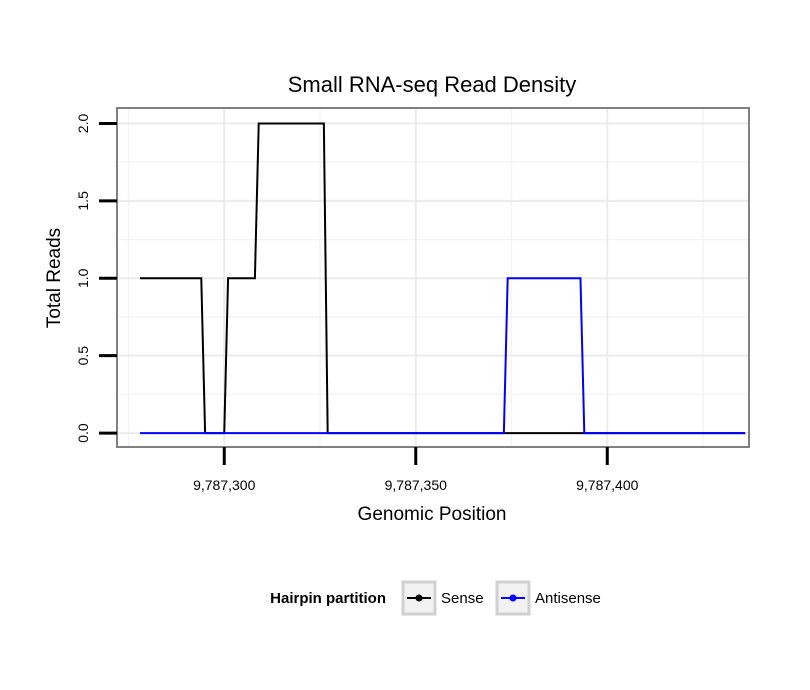 This screenshot has height=690, width=810. Describe the element at coordinates (607, 485) in the screenshot. I see `x-tick-label: 9,787,400` at that location.